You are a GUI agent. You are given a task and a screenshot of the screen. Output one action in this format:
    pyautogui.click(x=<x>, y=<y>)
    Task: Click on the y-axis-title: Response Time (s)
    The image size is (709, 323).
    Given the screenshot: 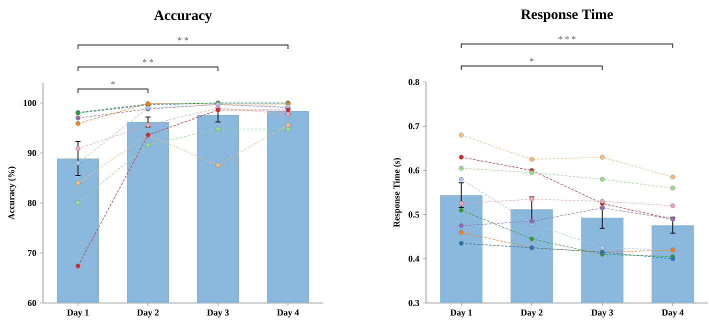 What is the action you would take?
    pyautogui.click(x=397, y=193)
    